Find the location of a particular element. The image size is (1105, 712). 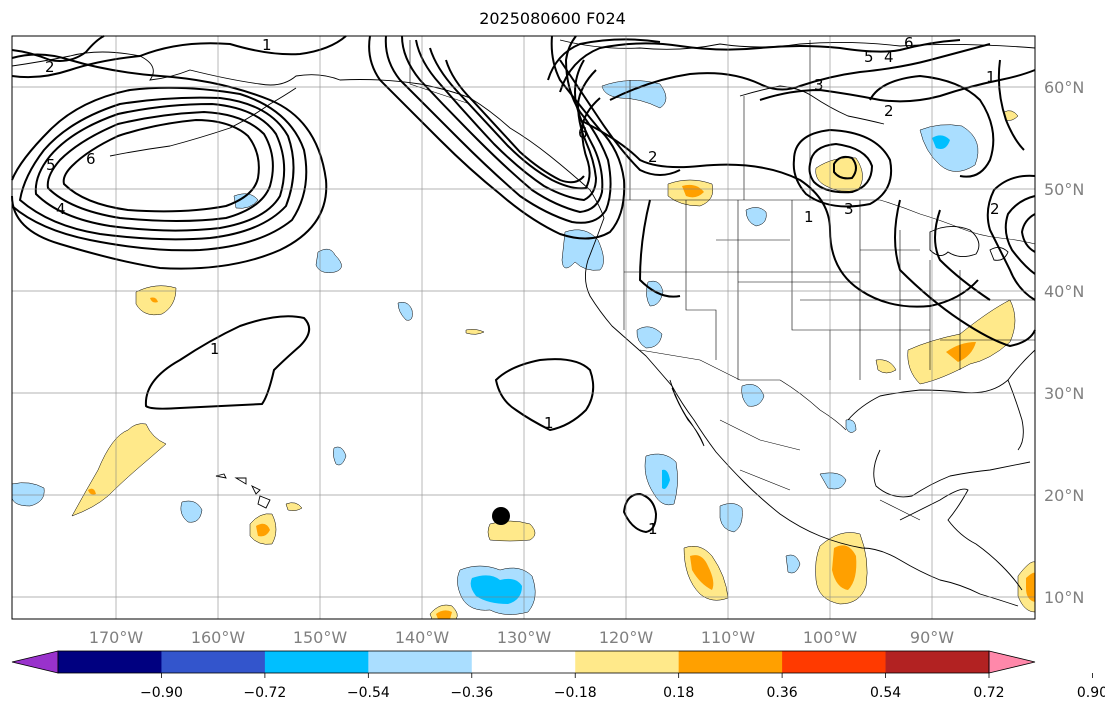

latitude-labels: 60°N 50°N 40°N 30°N 20°N 10°N is located at coordinates (1064, 342).